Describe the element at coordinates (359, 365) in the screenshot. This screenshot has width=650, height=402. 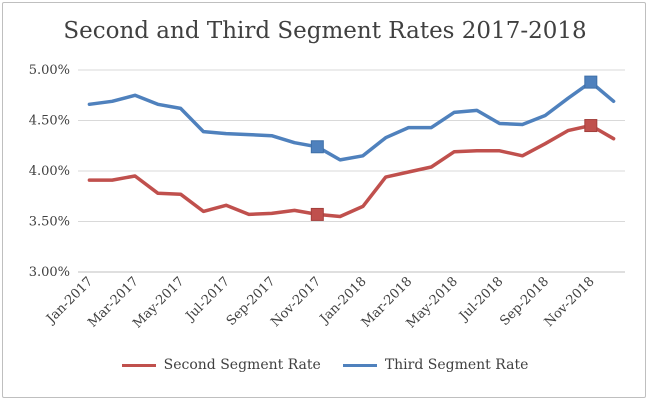
I see `legend-swatch-third` at that location.